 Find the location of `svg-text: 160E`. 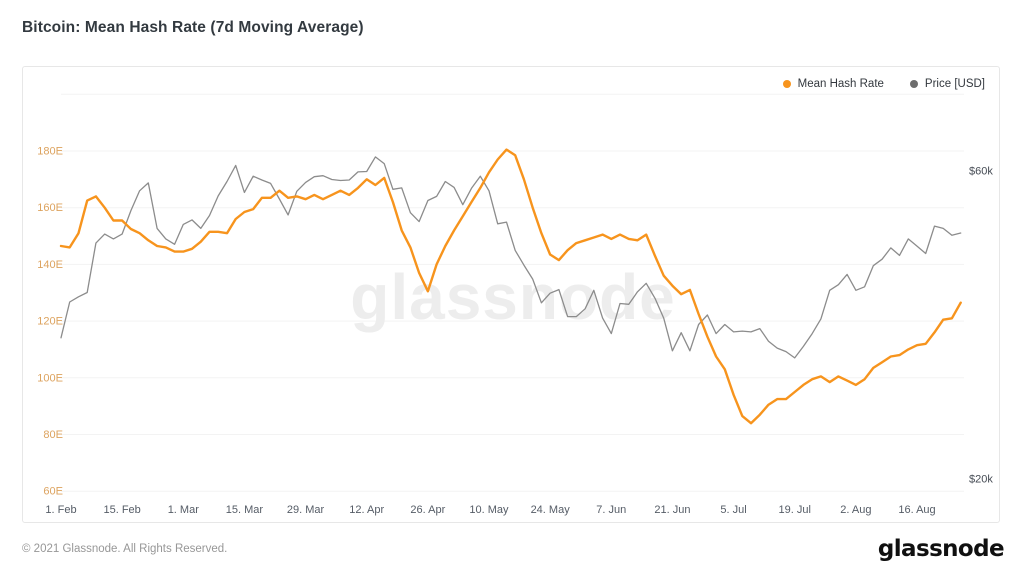

svg-text: 160E is located at coordinates (50, 208).